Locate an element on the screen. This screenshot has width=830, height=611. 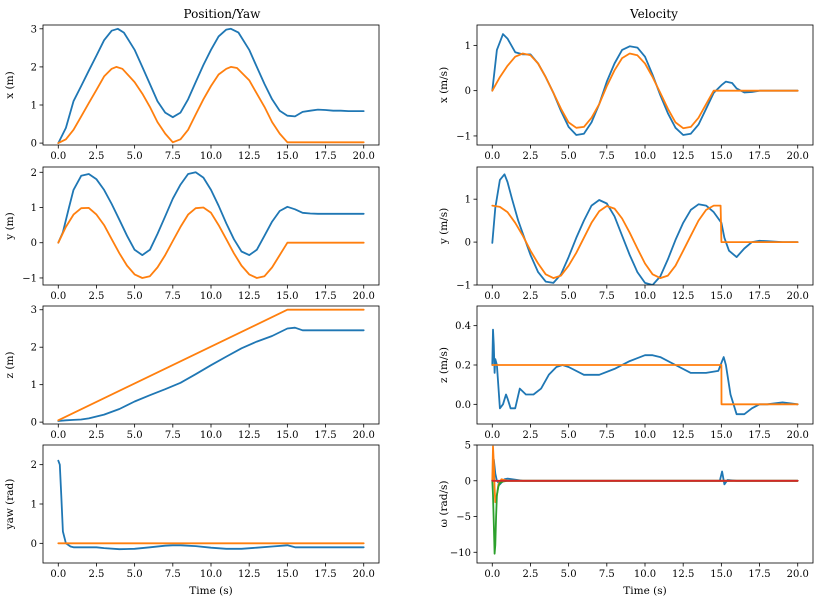
y-axis-label: y (m) is located at coordinates (10, 226).